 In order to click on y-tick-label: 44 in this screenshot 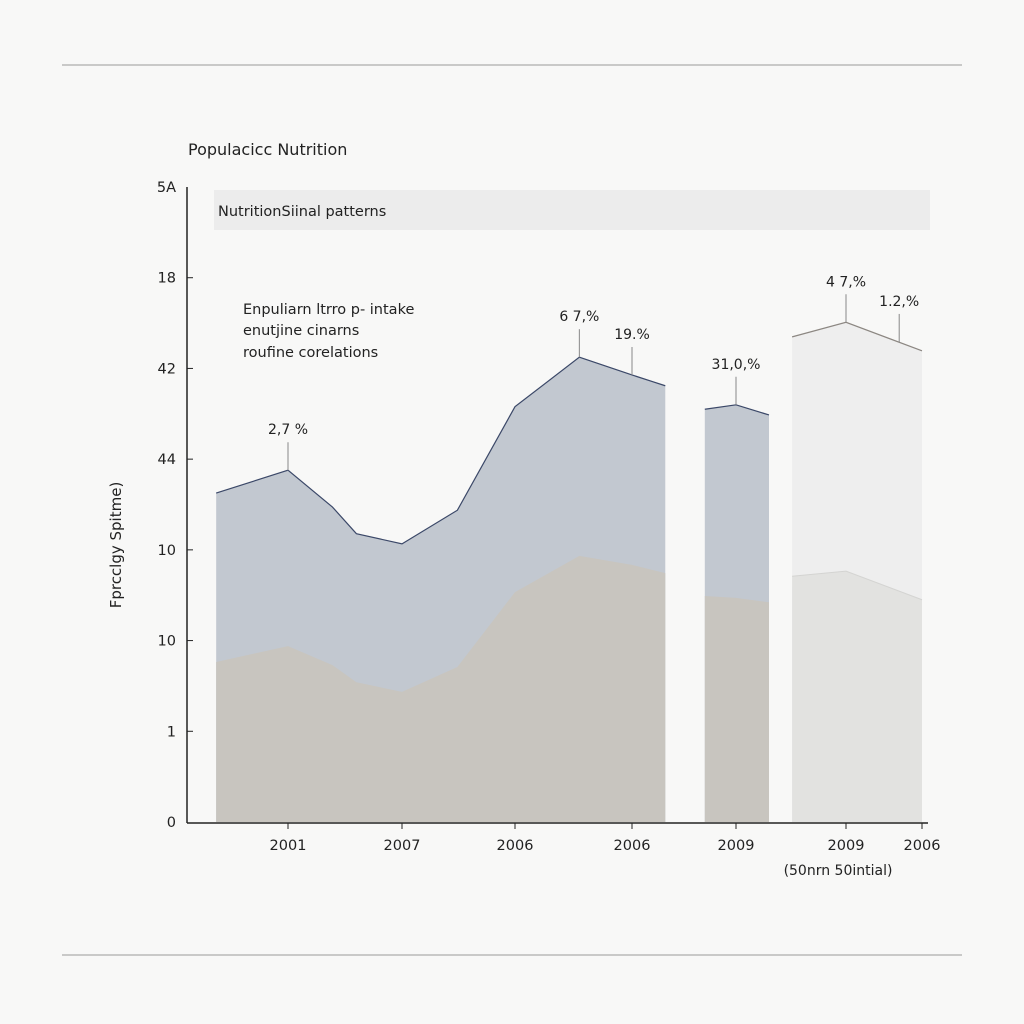, I will do `click(167, 460)`.